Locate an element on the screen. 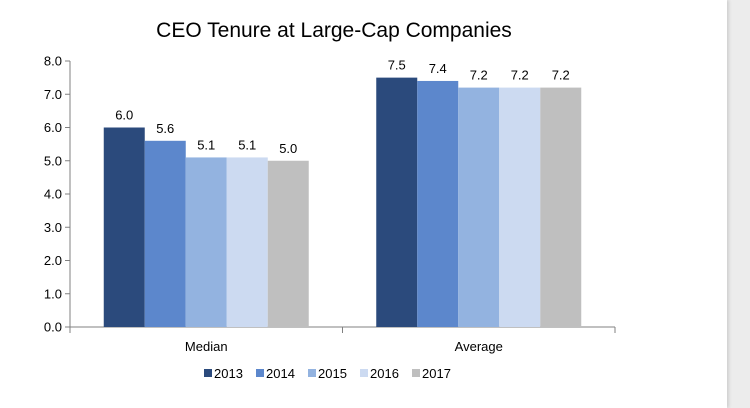  legend-label: 2014 is located at coordinates (280, 373).